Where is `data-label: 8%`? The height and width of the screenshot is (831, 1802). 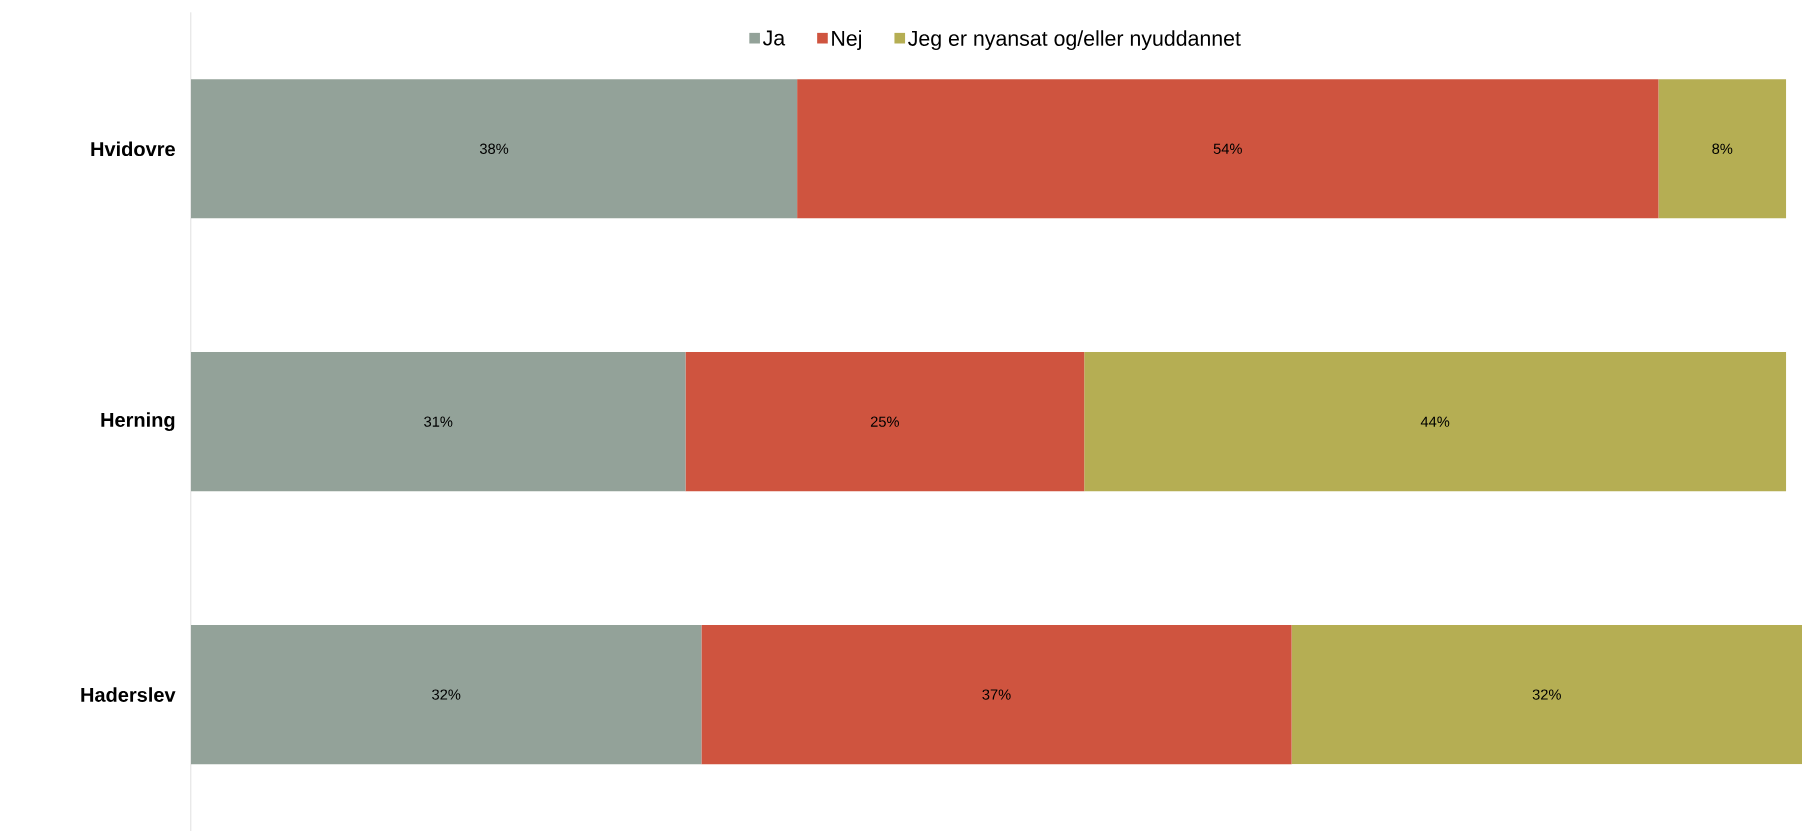
data-label: 8% is located at coordinates (1722, 148).